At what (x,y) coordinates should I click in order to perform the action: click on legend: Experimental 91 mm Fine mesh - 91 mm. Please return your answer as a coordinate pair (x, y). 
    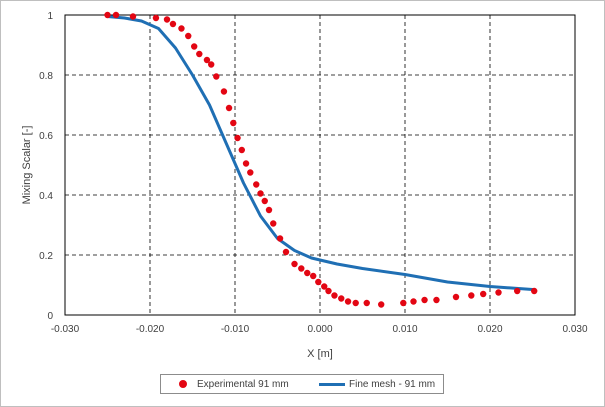
    Looking at the image, I should click on (302, 384).